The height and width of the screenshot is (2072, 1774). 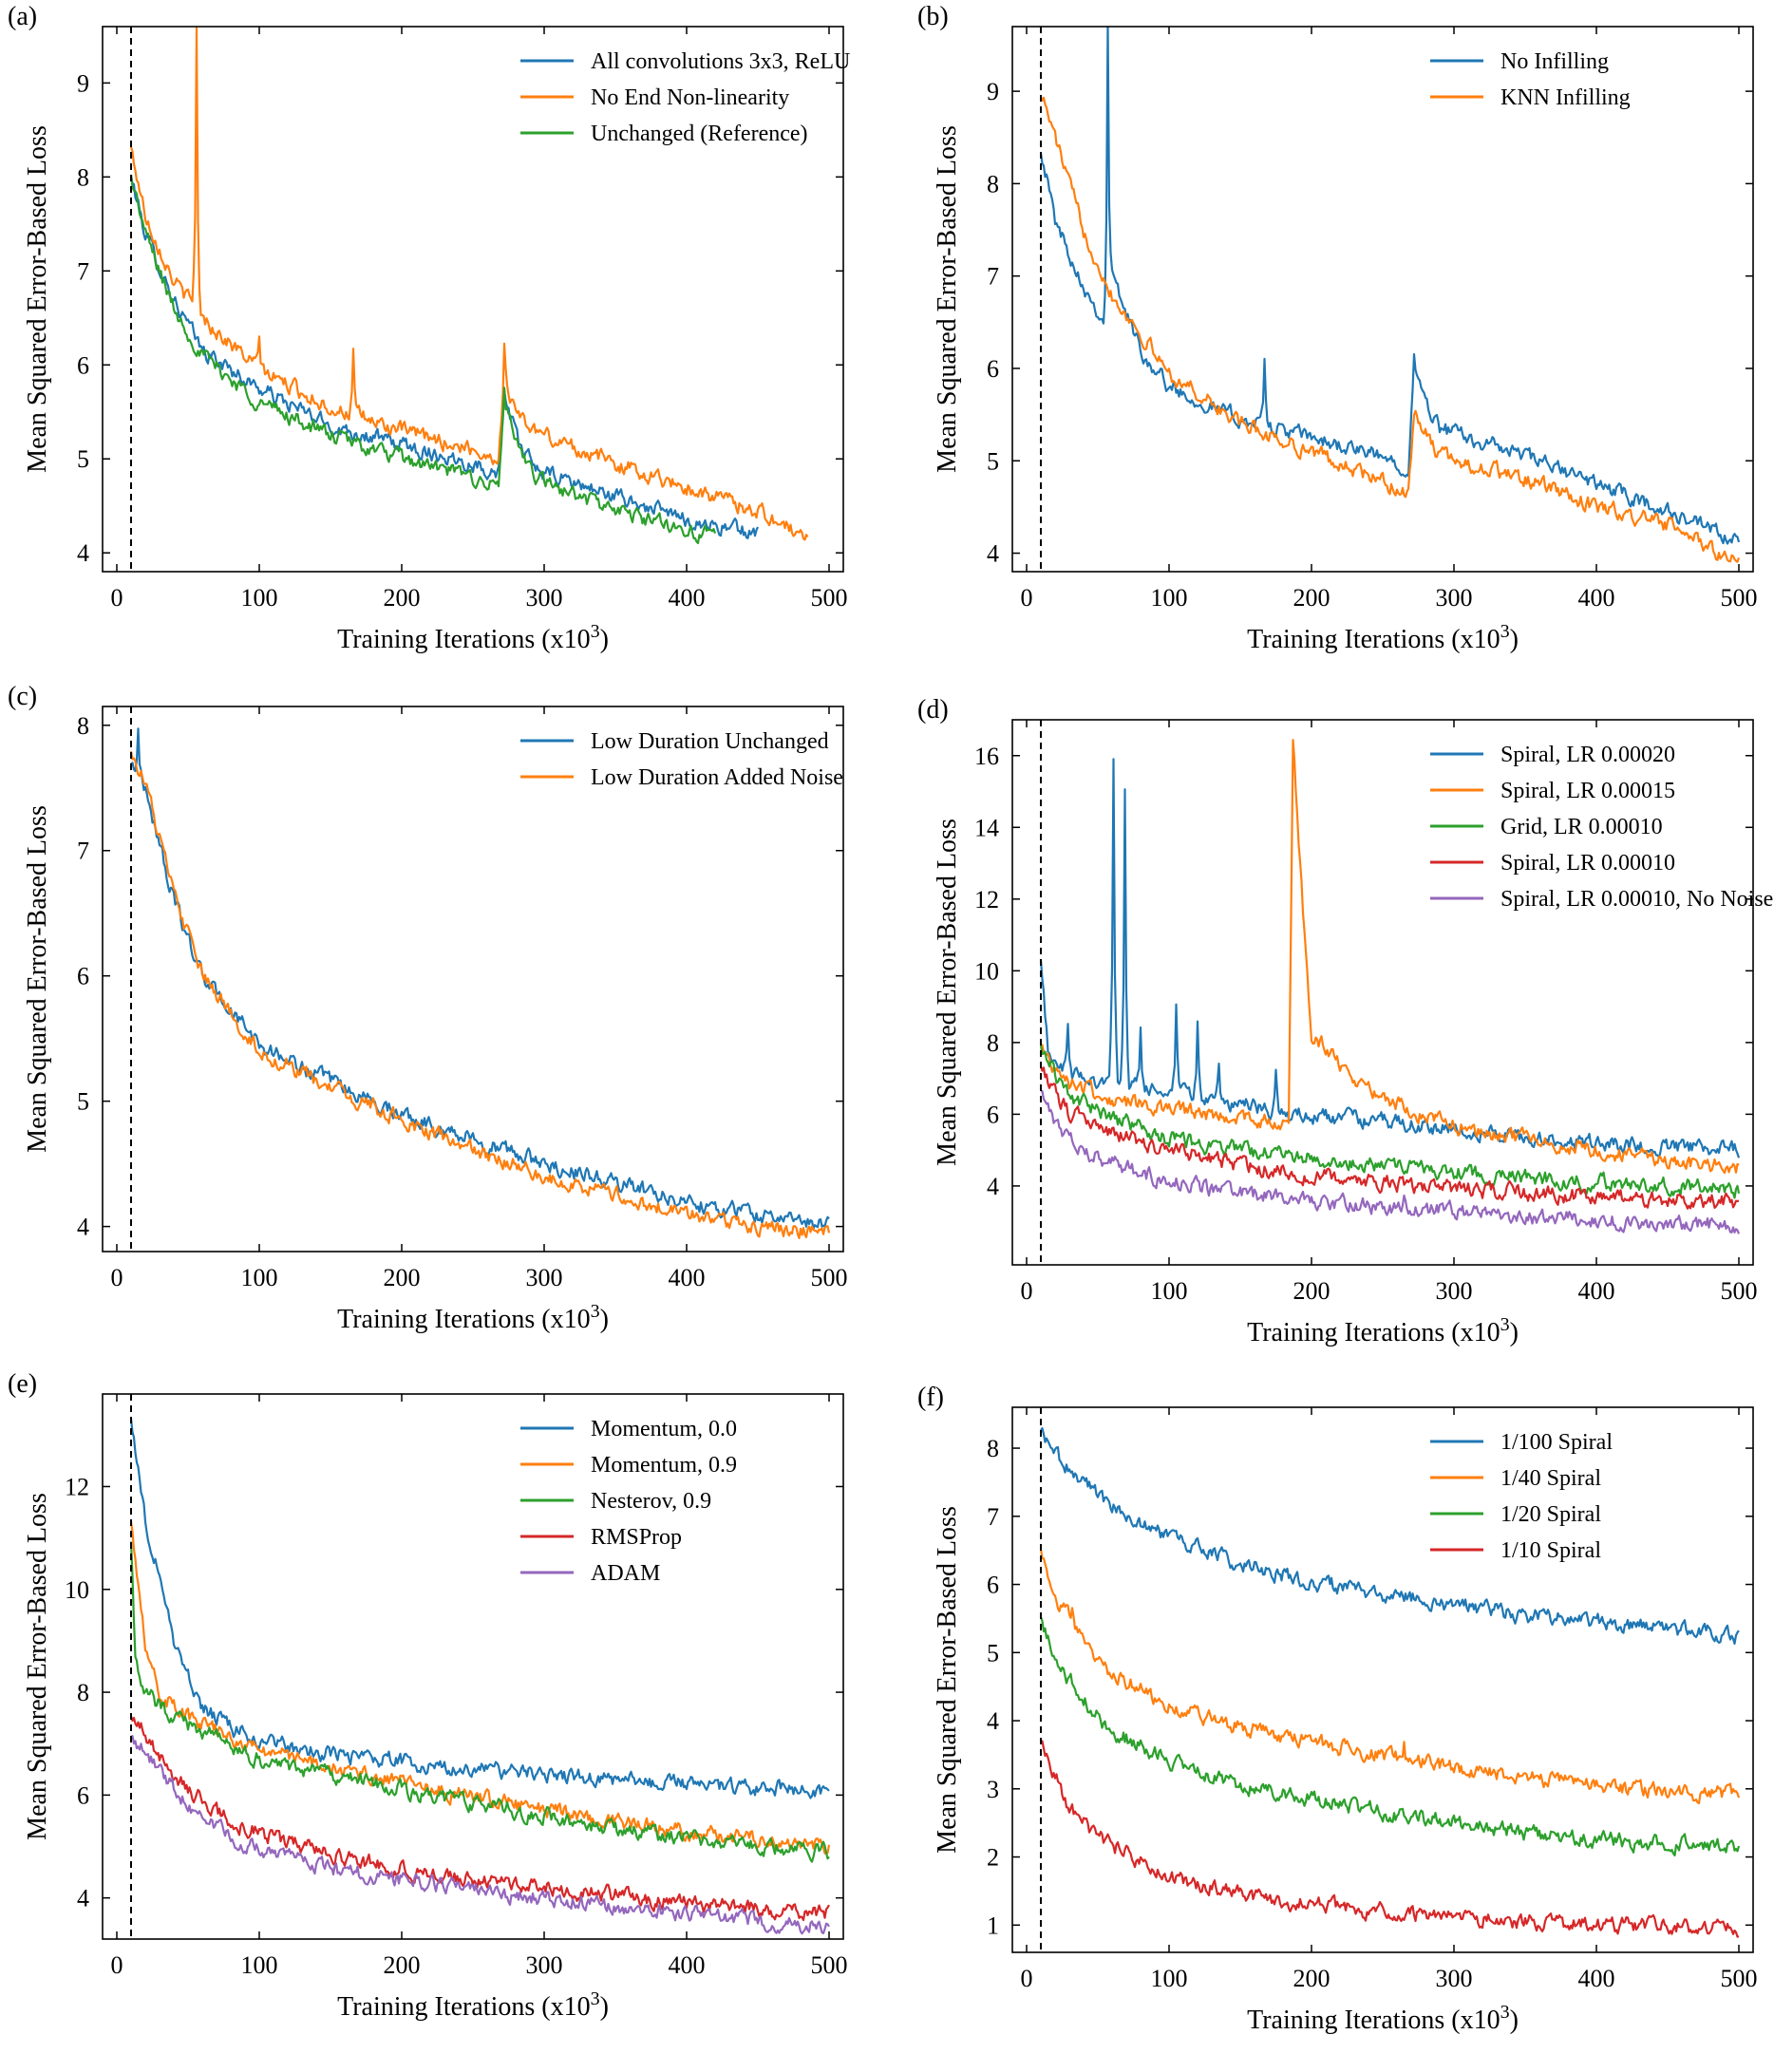 I want to click on legend-label: Grid, LR 0.00010, so click(x=1581, y=827).